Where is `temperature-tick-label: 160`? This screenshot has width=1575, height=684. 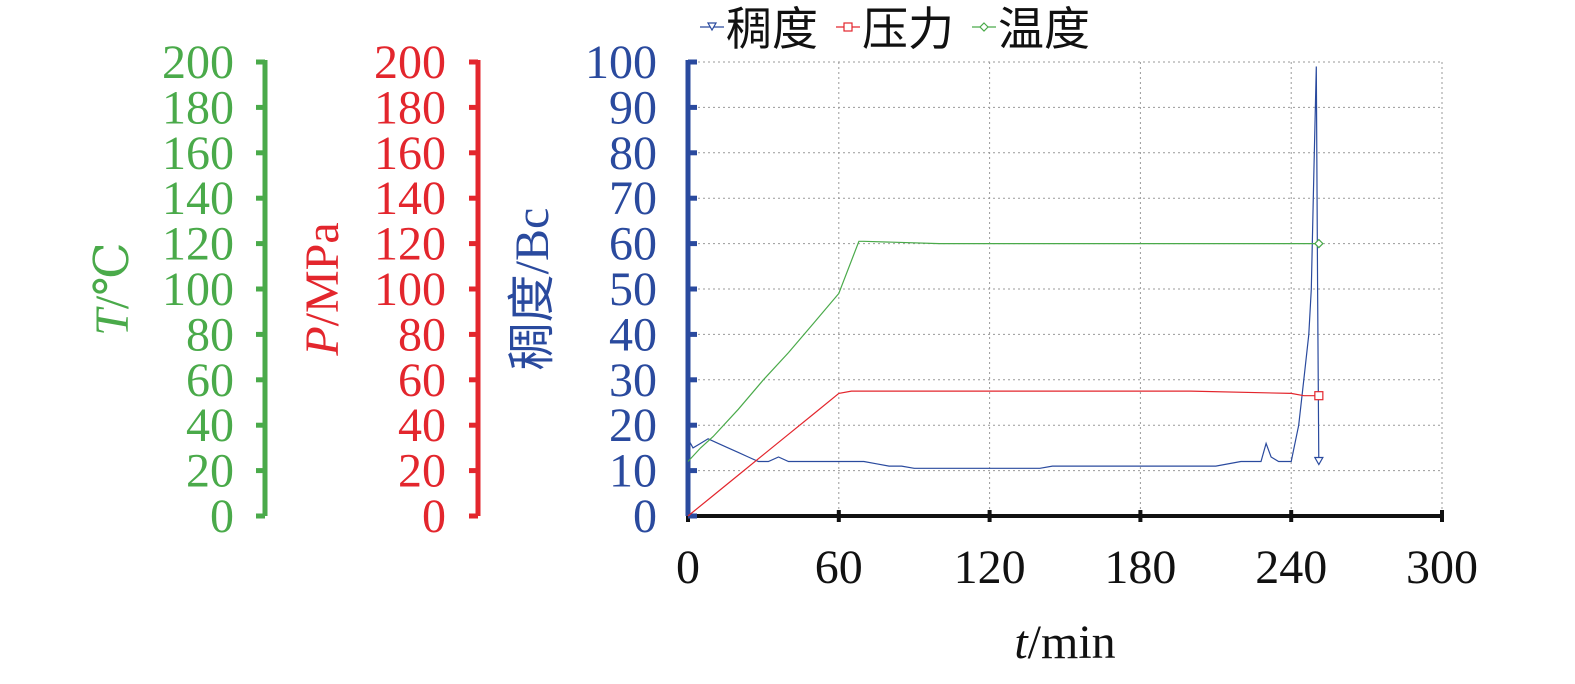 temperature-tick-label: 160 is located at coordinates (198, 153).